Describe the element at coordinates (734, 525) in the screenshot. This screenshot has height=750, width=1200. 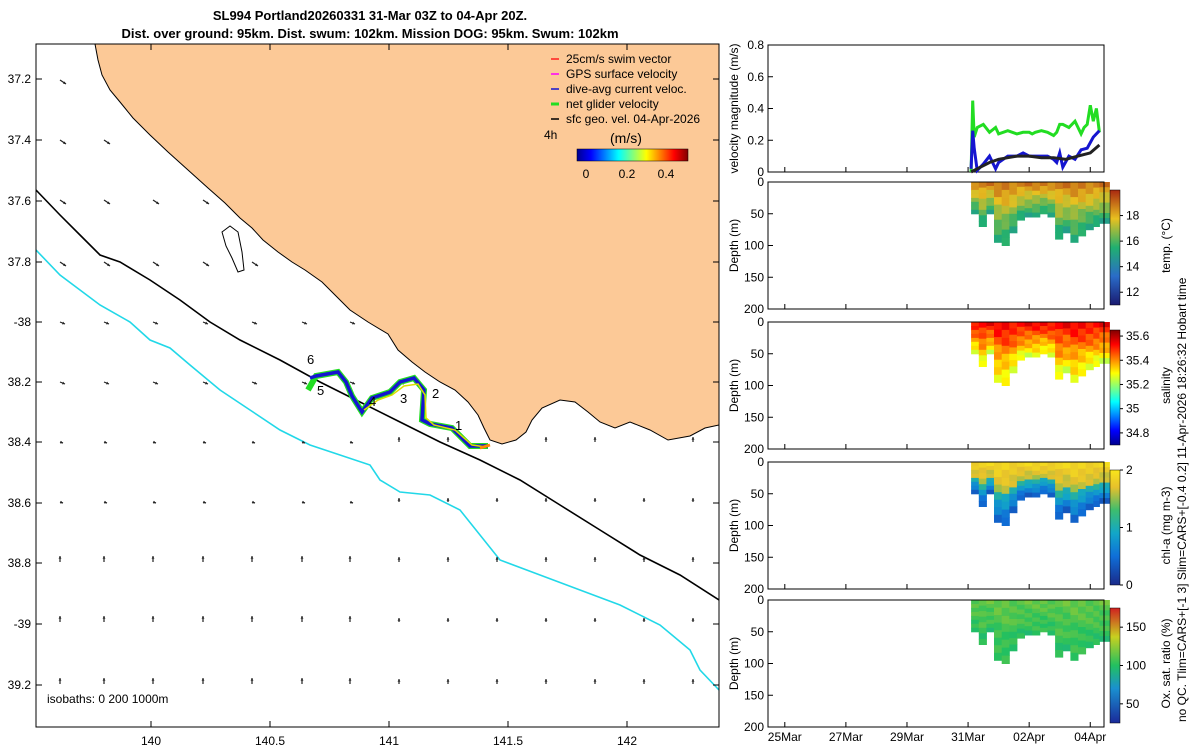
I see `chlorophyll-ylabel: Depth (m)` at that location.